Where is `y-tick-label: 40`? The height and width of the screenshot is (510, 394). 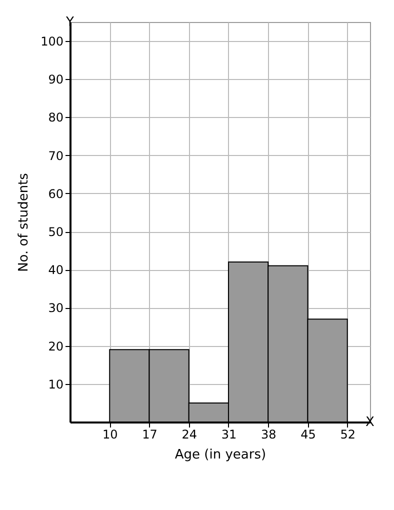
y-tick-label: 40 is located at coordinates (56, 270).